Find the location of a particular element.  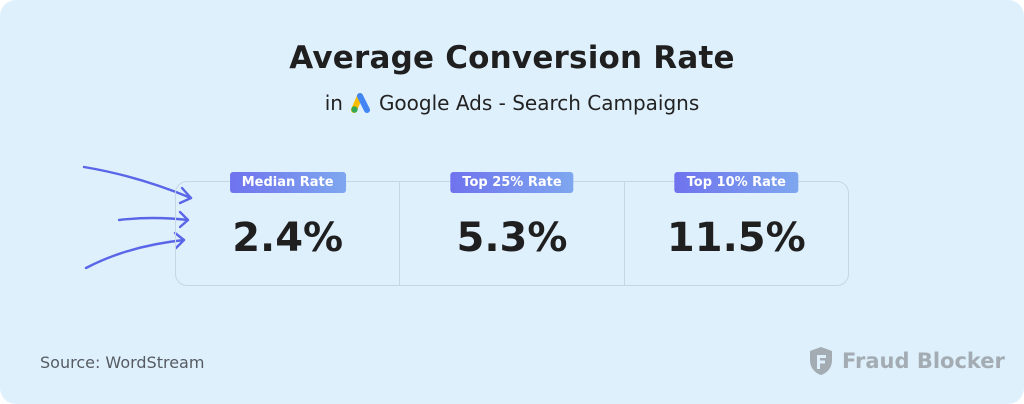

stat-label: Top 10% Rate is located at coordinates (736, 182).